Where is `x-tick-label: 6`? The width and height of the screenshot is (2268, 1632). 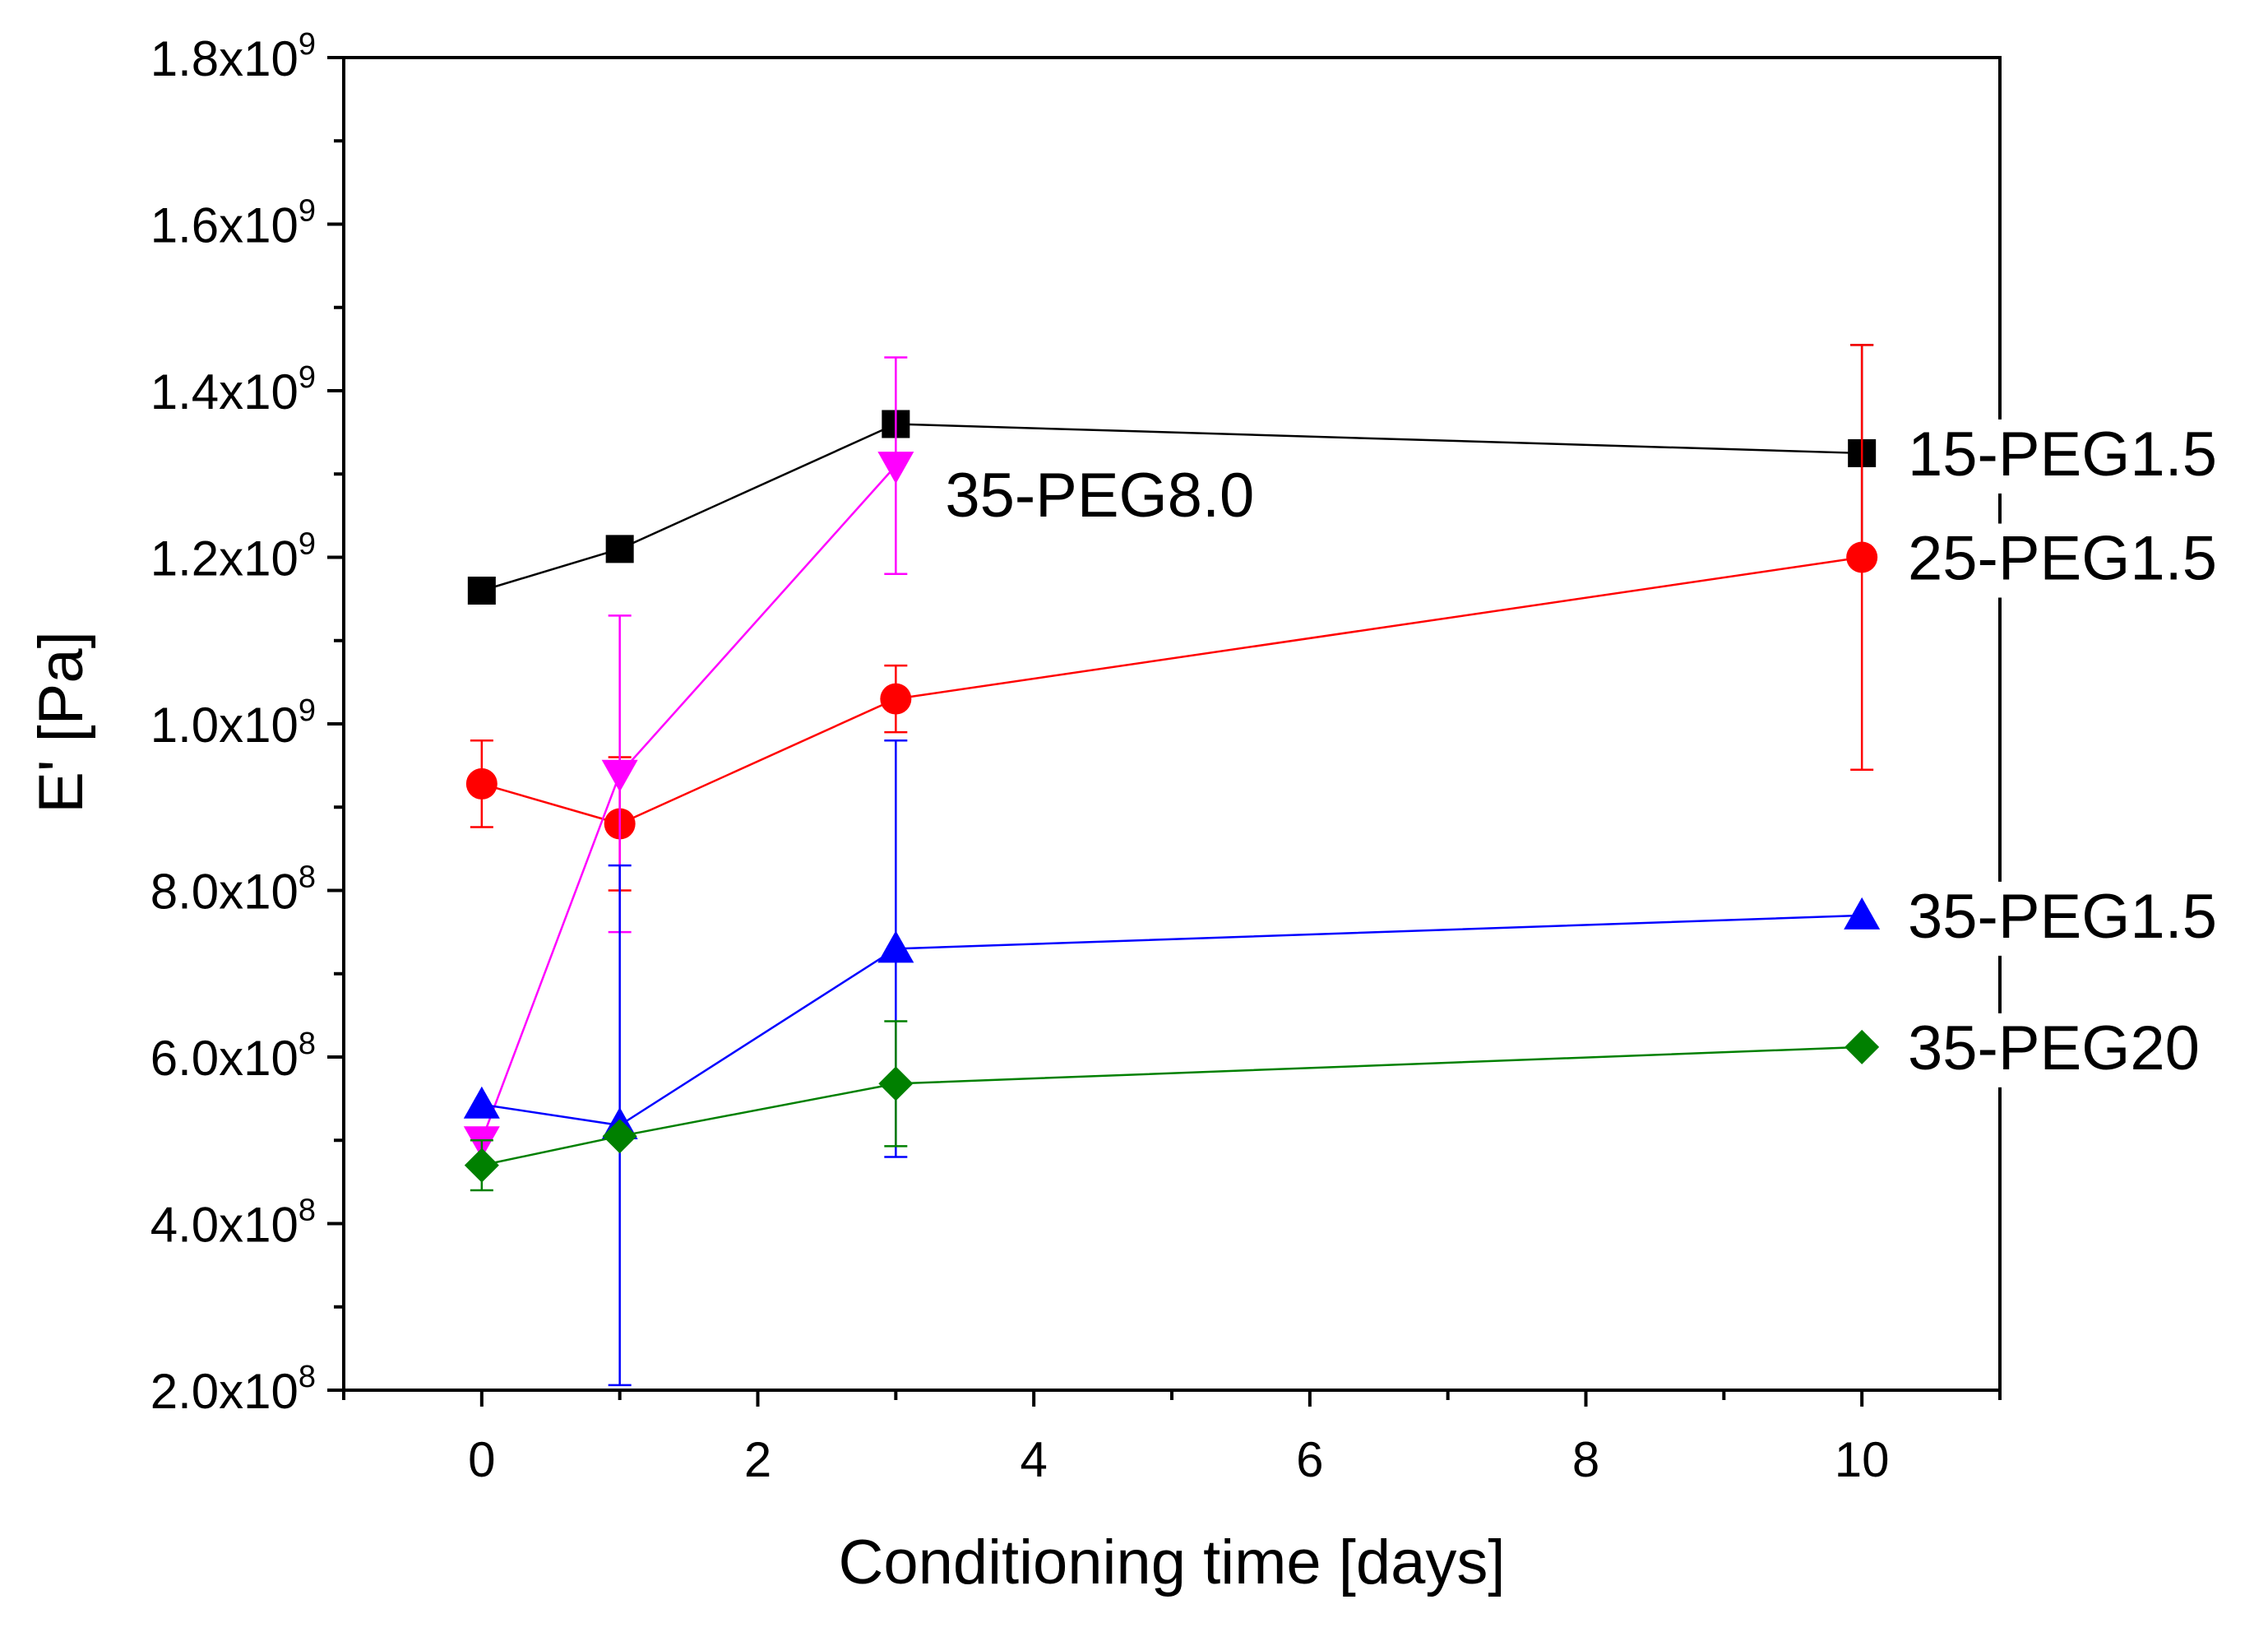
x-tick-label: 6 is located at coordinates (1309, 1459).